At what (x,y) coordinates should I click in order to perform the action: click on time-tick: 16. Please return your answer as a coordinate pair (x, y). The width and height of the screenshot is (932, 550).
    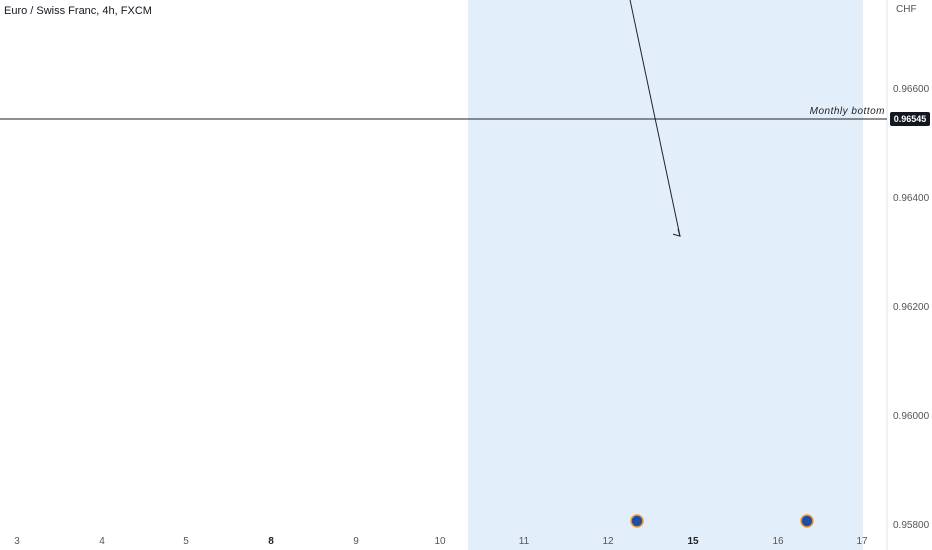
    Looking at the image, I should click on (778, 541).